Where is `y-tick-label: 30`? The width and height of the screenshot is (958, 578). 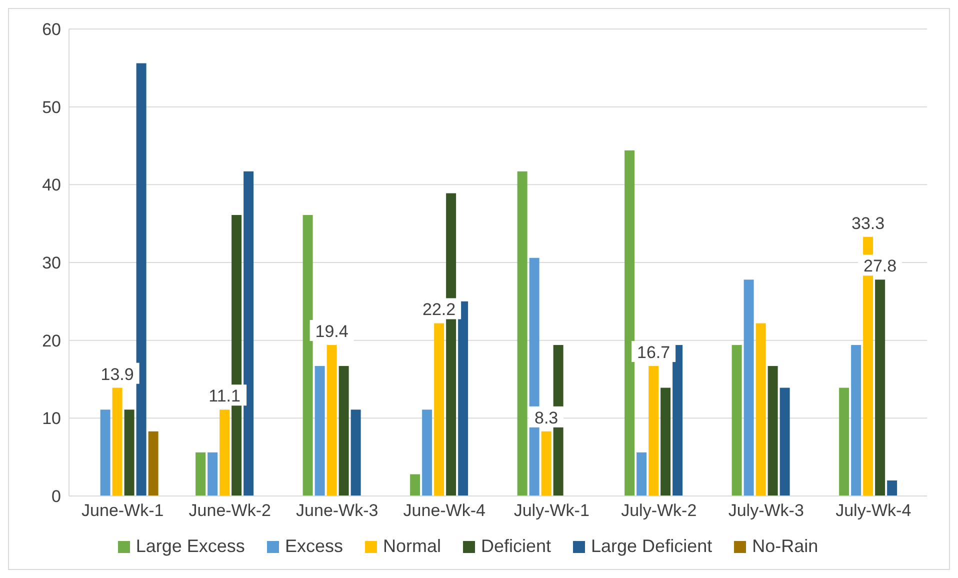 y-tick-label: 30 is located at coordinates (51, 263).